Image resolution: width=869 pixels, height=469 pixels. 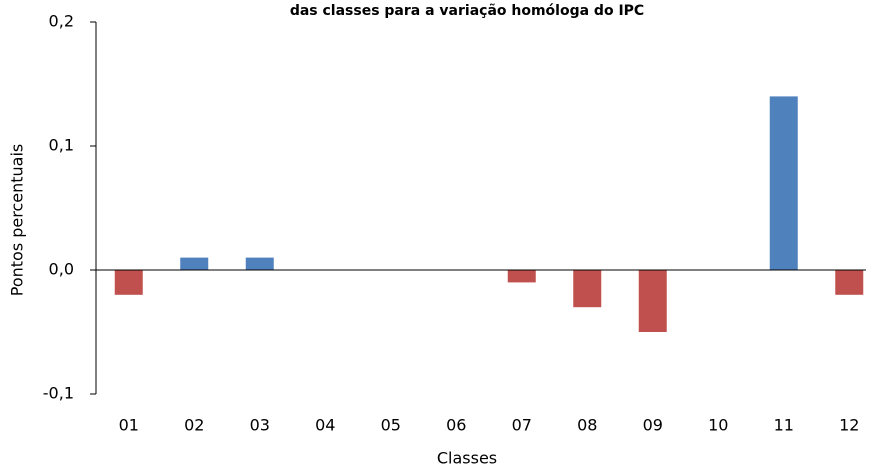 What do you see at coordinates (325, 425) in the screenshot?
I see `x-tick-label: 04` at bounding box center [325, 425].